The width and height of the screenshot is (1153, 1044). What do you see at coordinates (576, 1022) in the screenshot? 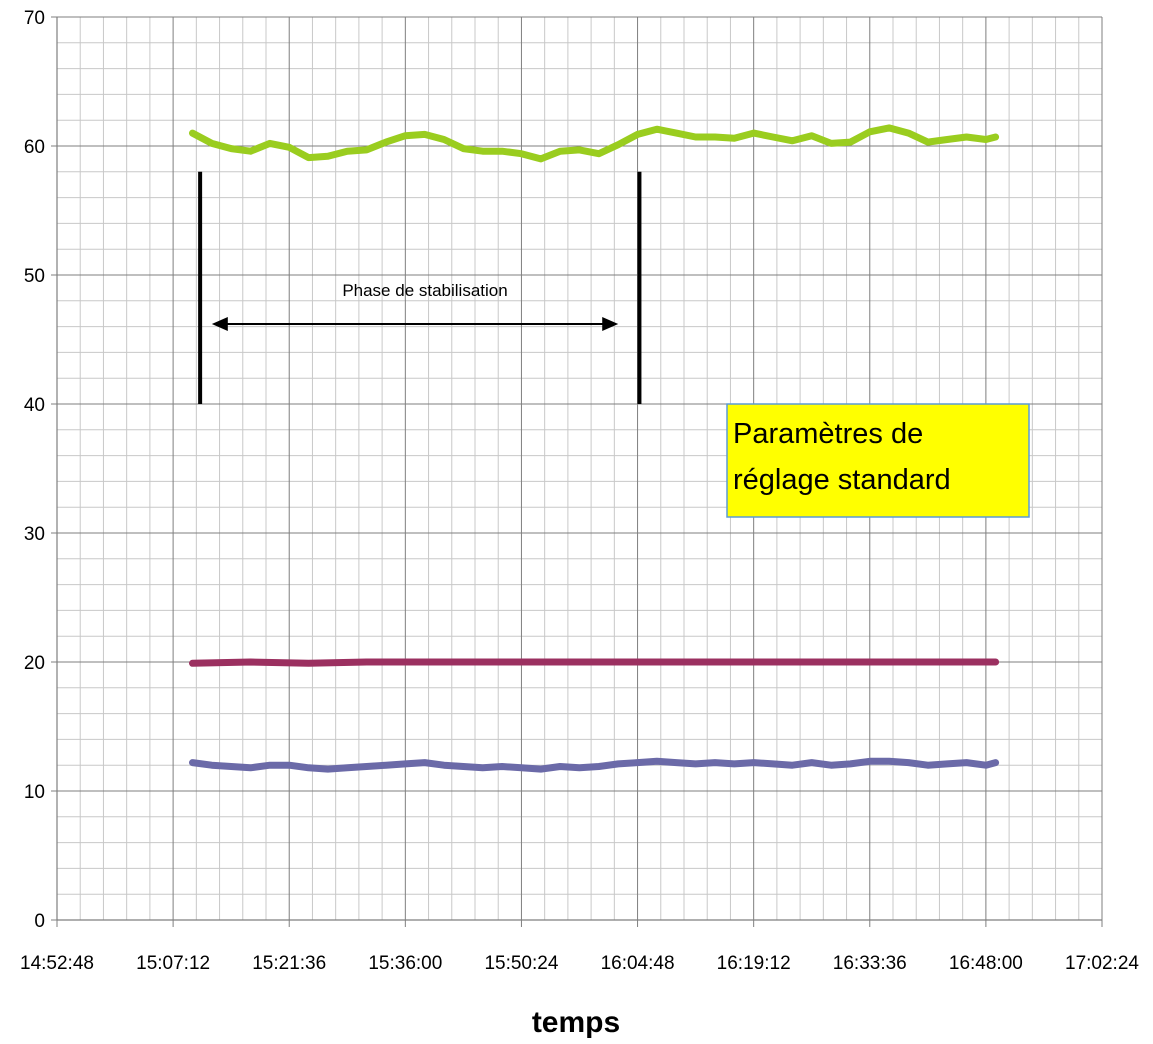
I see `x-axis-title: temps` at bounding box center [576, 1022].